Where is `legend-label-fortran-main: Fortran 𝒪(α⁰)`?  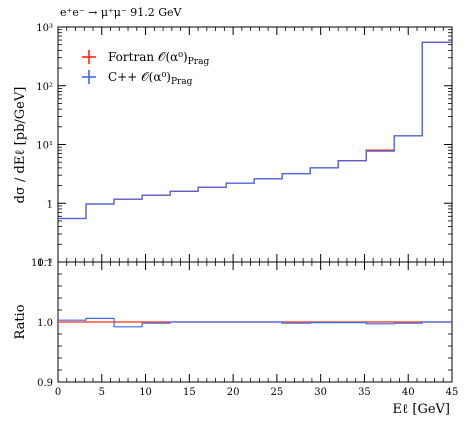
legend-label-fortran-main: Fortran 𝒪(α⁰) is located at coordinates (148, 57).